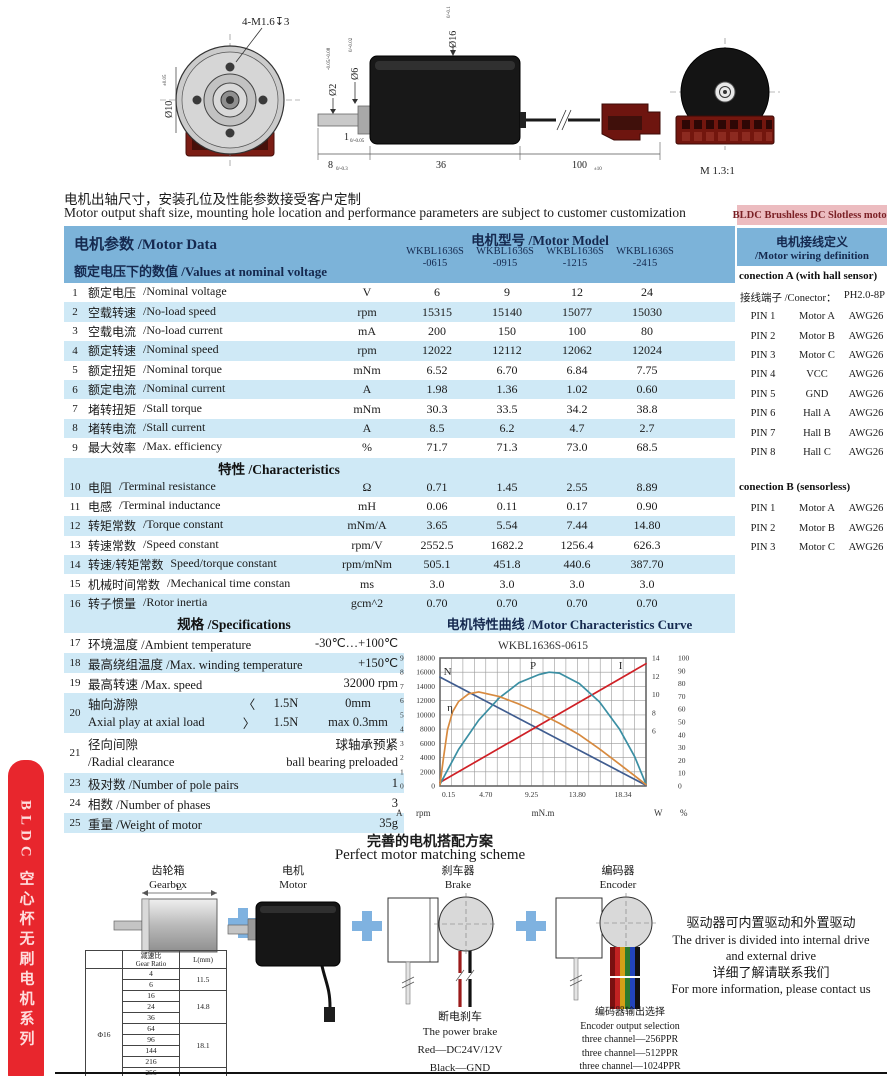 The width and height of the screenshot is (887, 1076). Describe the element at coordinates (437, 486) in the screenshot. I see `row-value: 0.71` at that location.